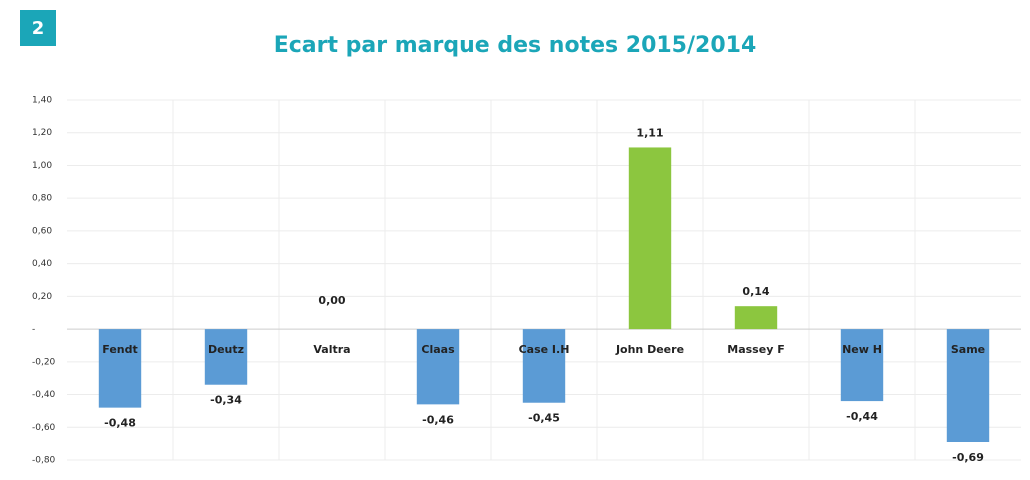  Describe the element at coordinates (755, 349) in the screenshot. I see `category-label: Massey F` at that location.